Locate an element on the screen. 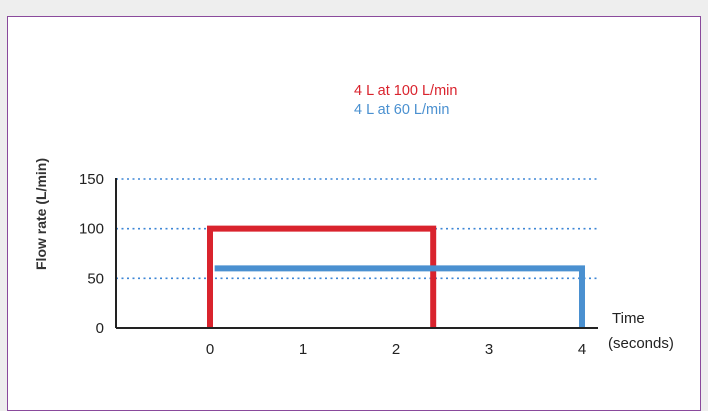 The height and width of the screenshot is (411, 708). y-tick-label-150: 150 is located at coordinates (91, 179).